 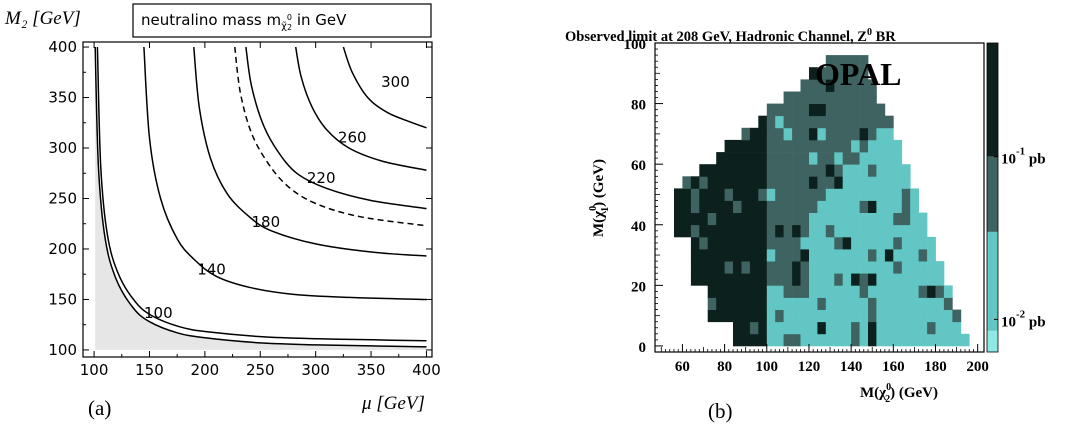 I want to click on legend-box-a, so click(x=282, y=20).